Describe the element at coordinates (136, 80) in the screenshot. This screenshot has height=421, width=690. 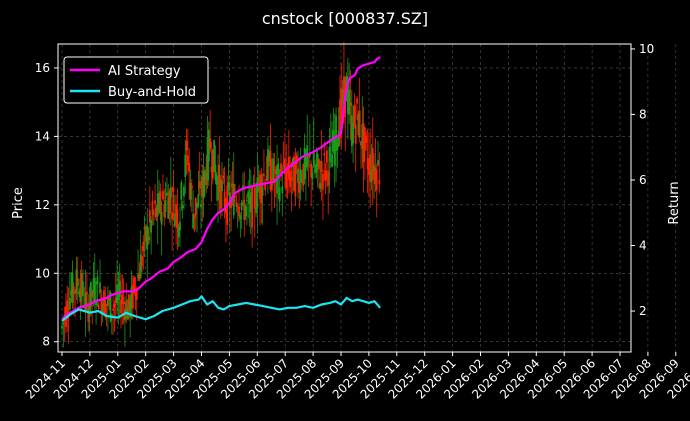
I see `legend: AI Strategy Buy-and-Hold` at that location.